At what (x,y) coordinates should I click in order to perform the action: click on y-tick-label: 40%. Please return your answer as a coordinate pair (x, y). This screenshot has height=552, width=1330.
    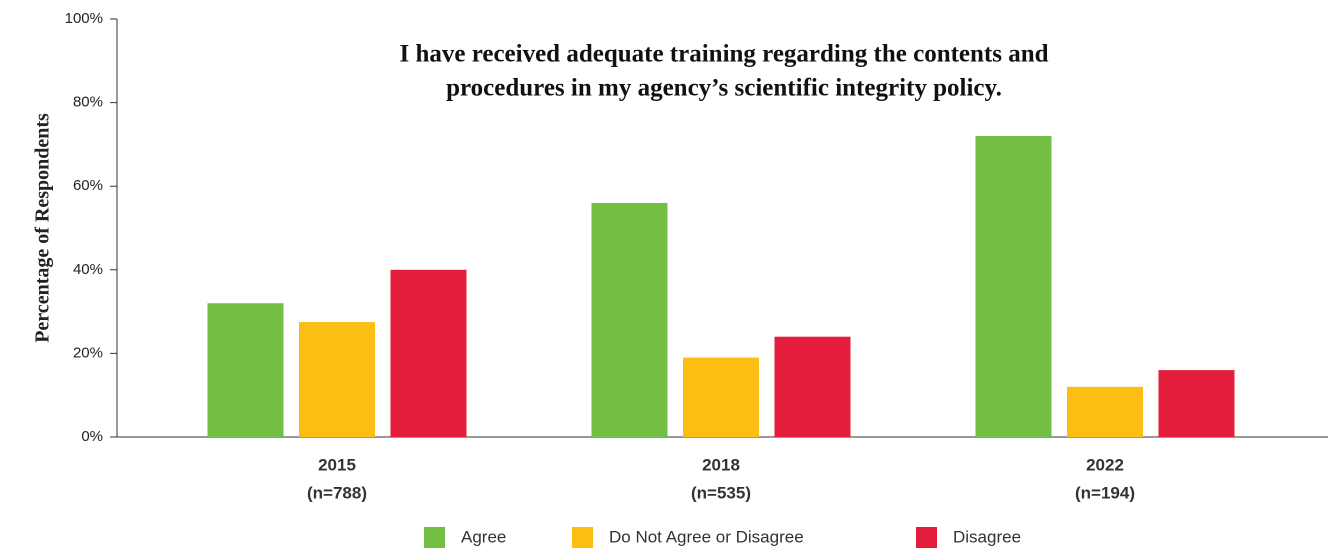
    Looking at the image, I should click on (88, 269).